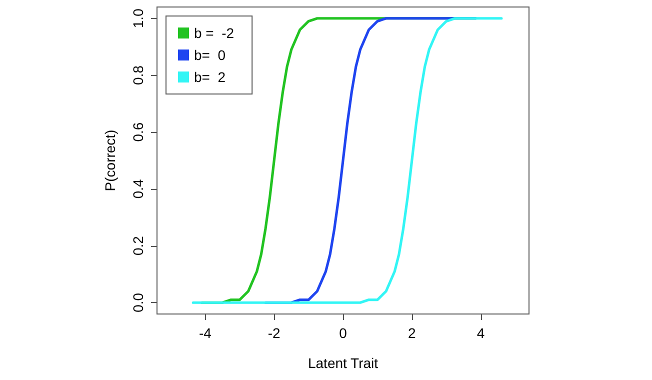 This screenshot has height=380, width=652. What do you see at coordinates (480, 333) in the screenshot?
I see `x-tick-label: 4` at bounding box center [480, 333].